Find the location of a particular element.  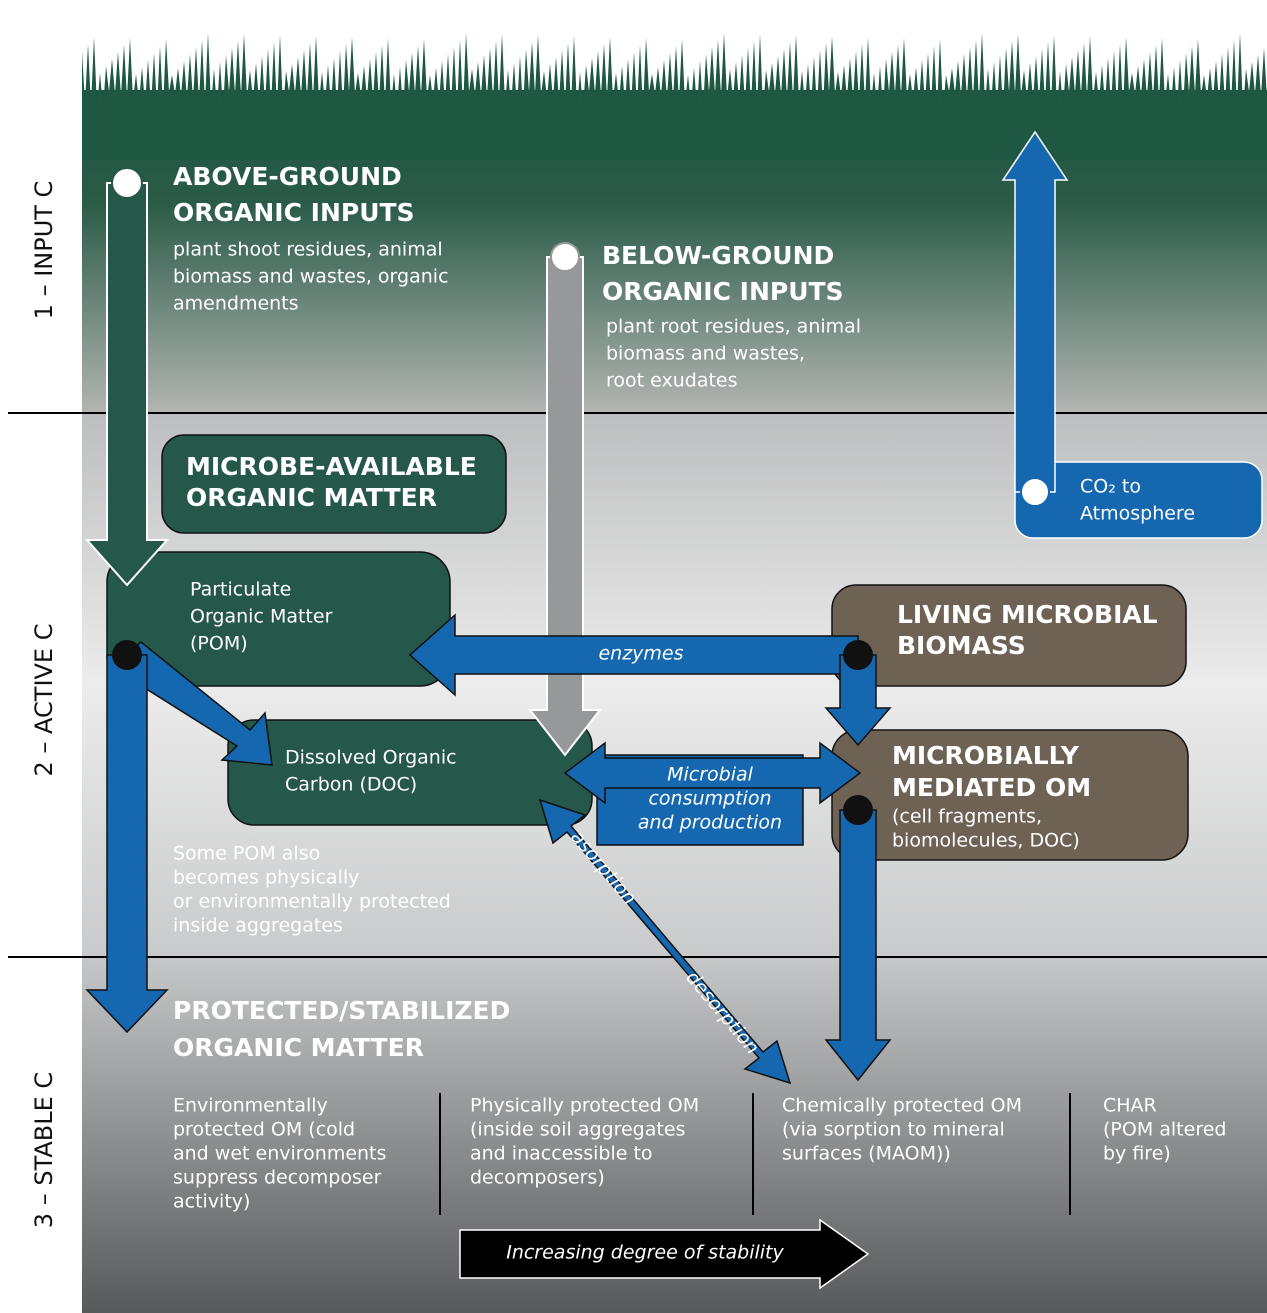

pom-doc-arrow is located at coordinates (192, 703).